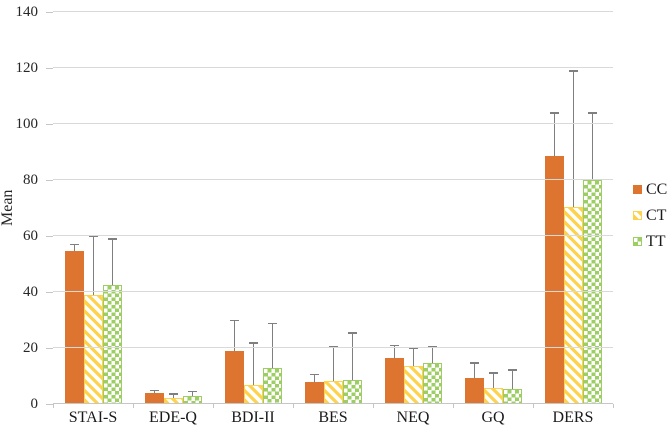  I want to click on error-cap-ct-ede-q, so click(173, 394).